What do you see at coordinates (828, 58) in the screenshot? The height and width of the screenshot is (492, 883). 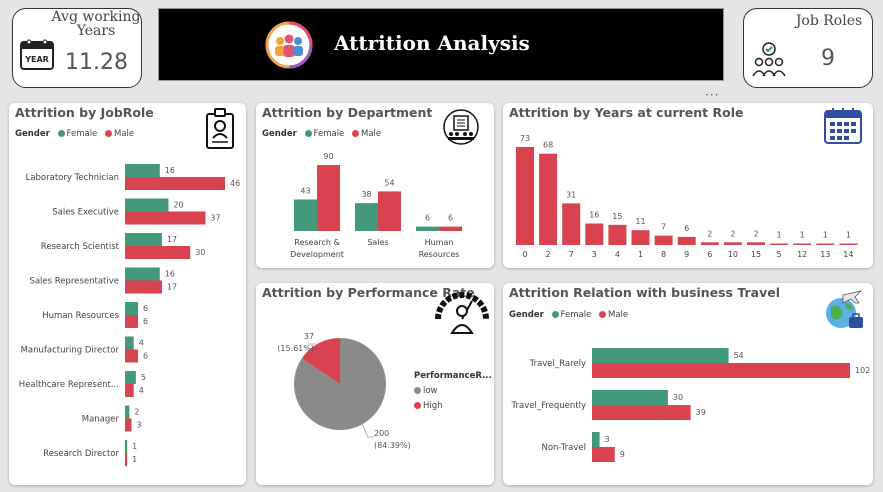 I see `kpi-value: 9` at bounding box center [828, 58].